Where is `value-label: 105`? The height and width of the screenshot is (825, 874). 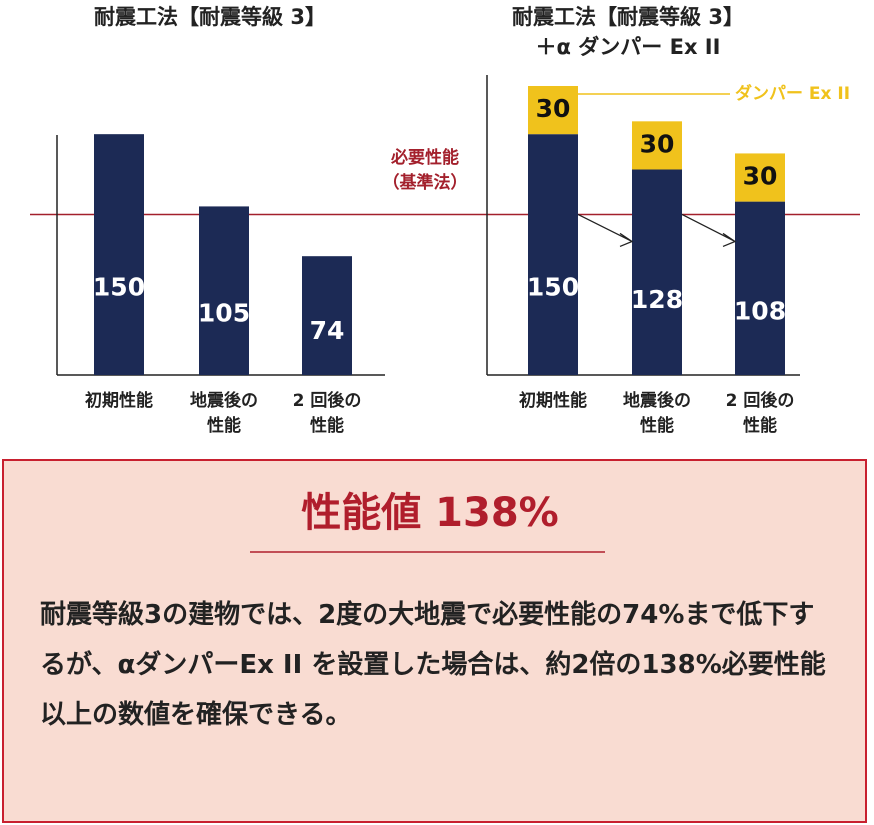
value-label: 105 is located at coordinates (224, 312).